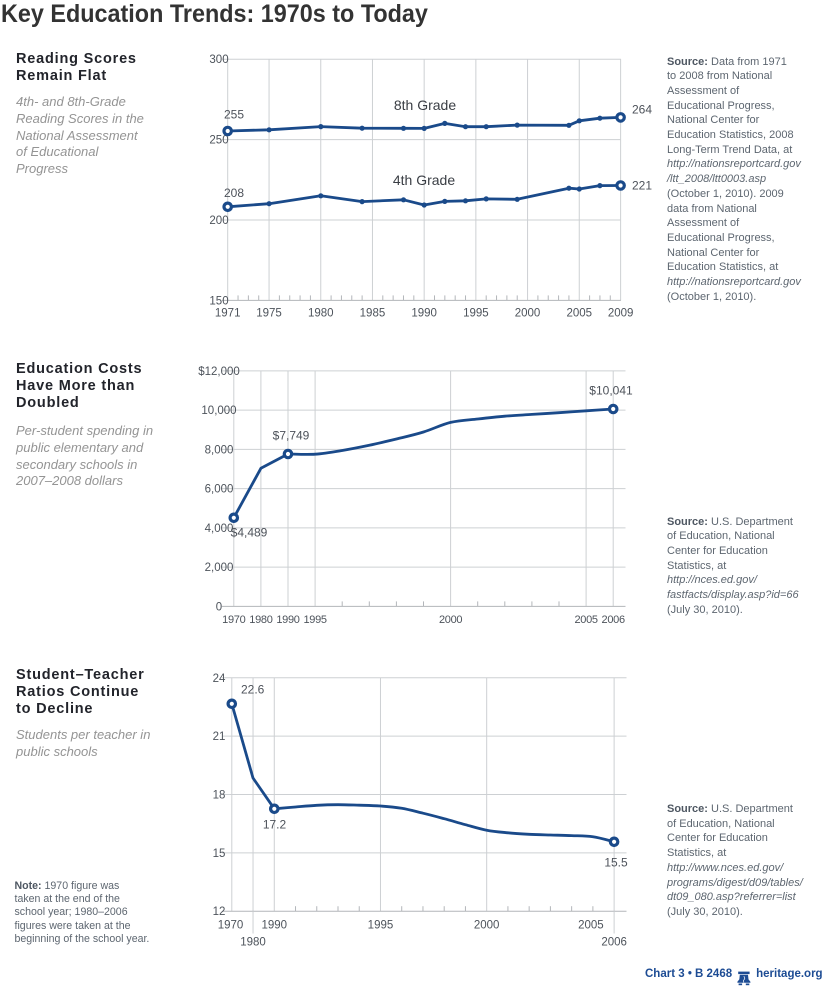 The image size is (825, 987). I want to click on svg-text: 264, so click(642, 110).